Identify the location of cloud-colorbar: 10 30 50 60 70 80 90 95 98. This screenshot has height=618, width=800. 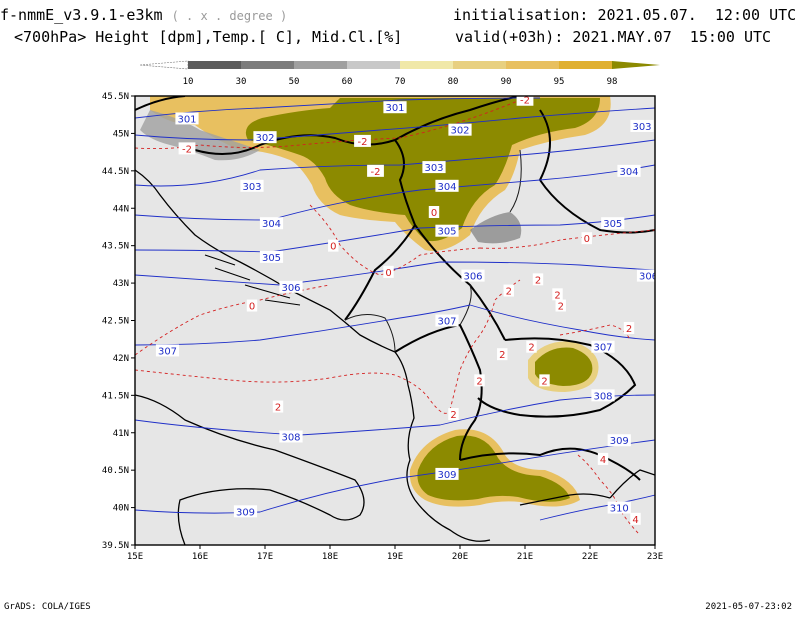
(400, 73).